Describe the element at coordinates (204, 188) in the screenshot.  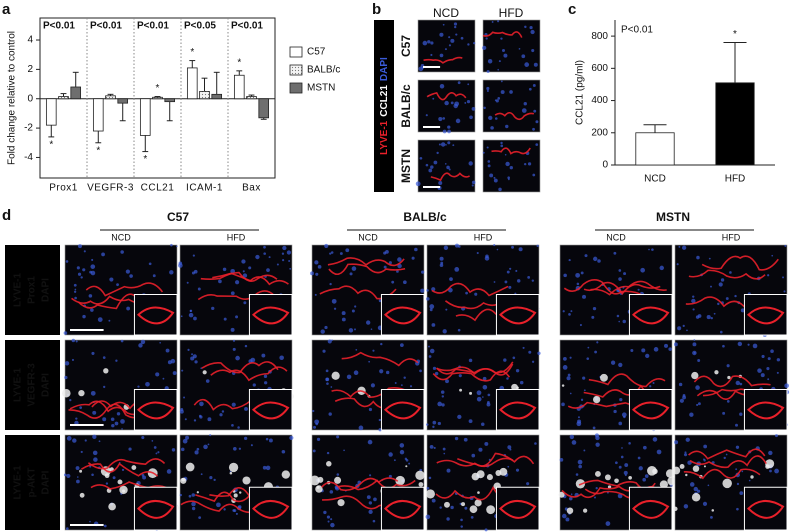
I see `x-tick-label: ICAM-1` at that location.